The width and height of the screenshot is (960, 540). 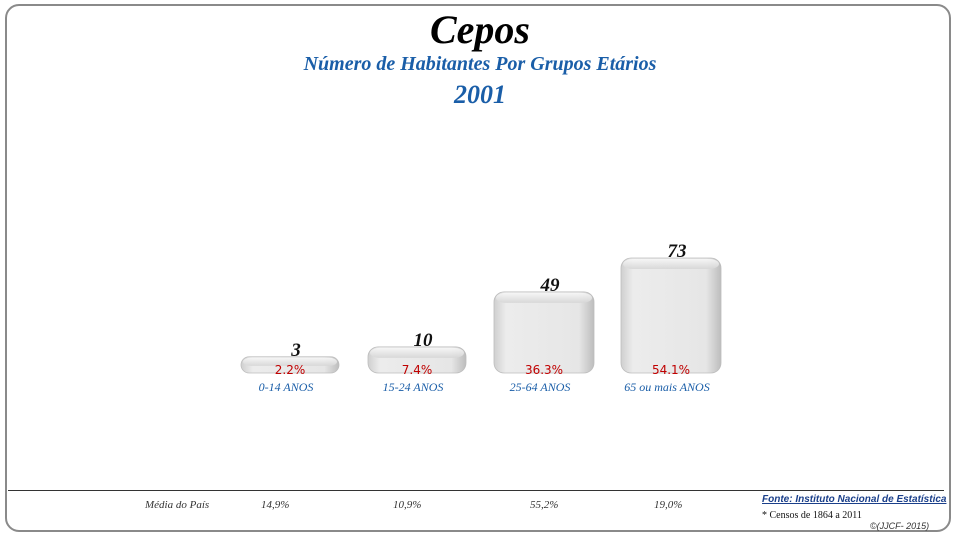 What do you see at coordinates (177, 505) in the screenshot?
I see `media-pais-label: Média do País` at bounding box center [177, 505].